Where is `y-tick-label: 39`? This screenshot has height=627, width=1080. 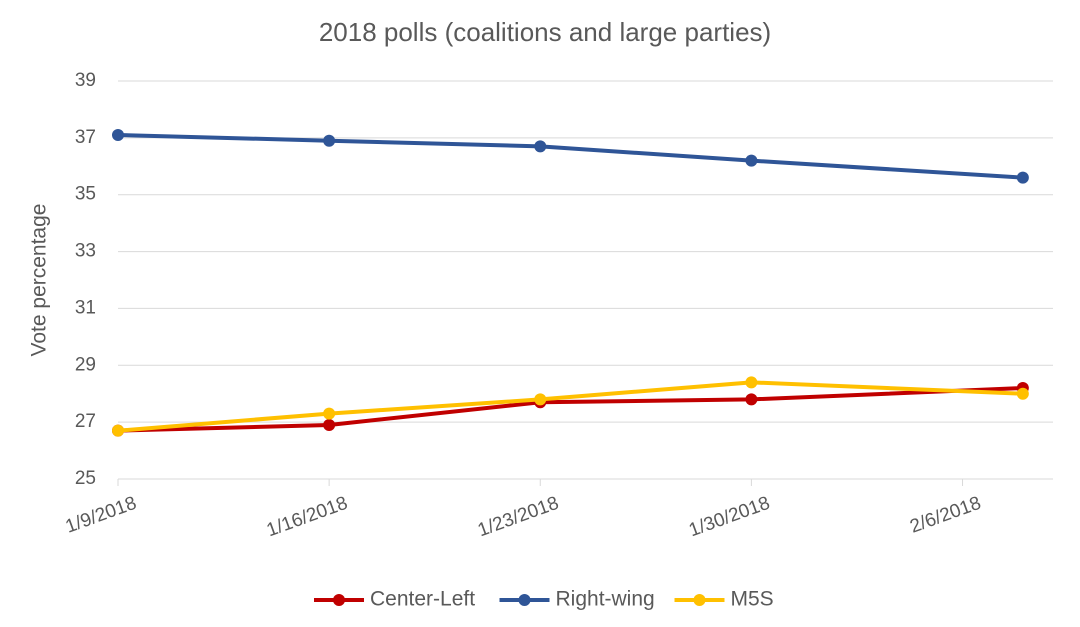
y-tick-label: 39 is located at coordinates (85, 80).